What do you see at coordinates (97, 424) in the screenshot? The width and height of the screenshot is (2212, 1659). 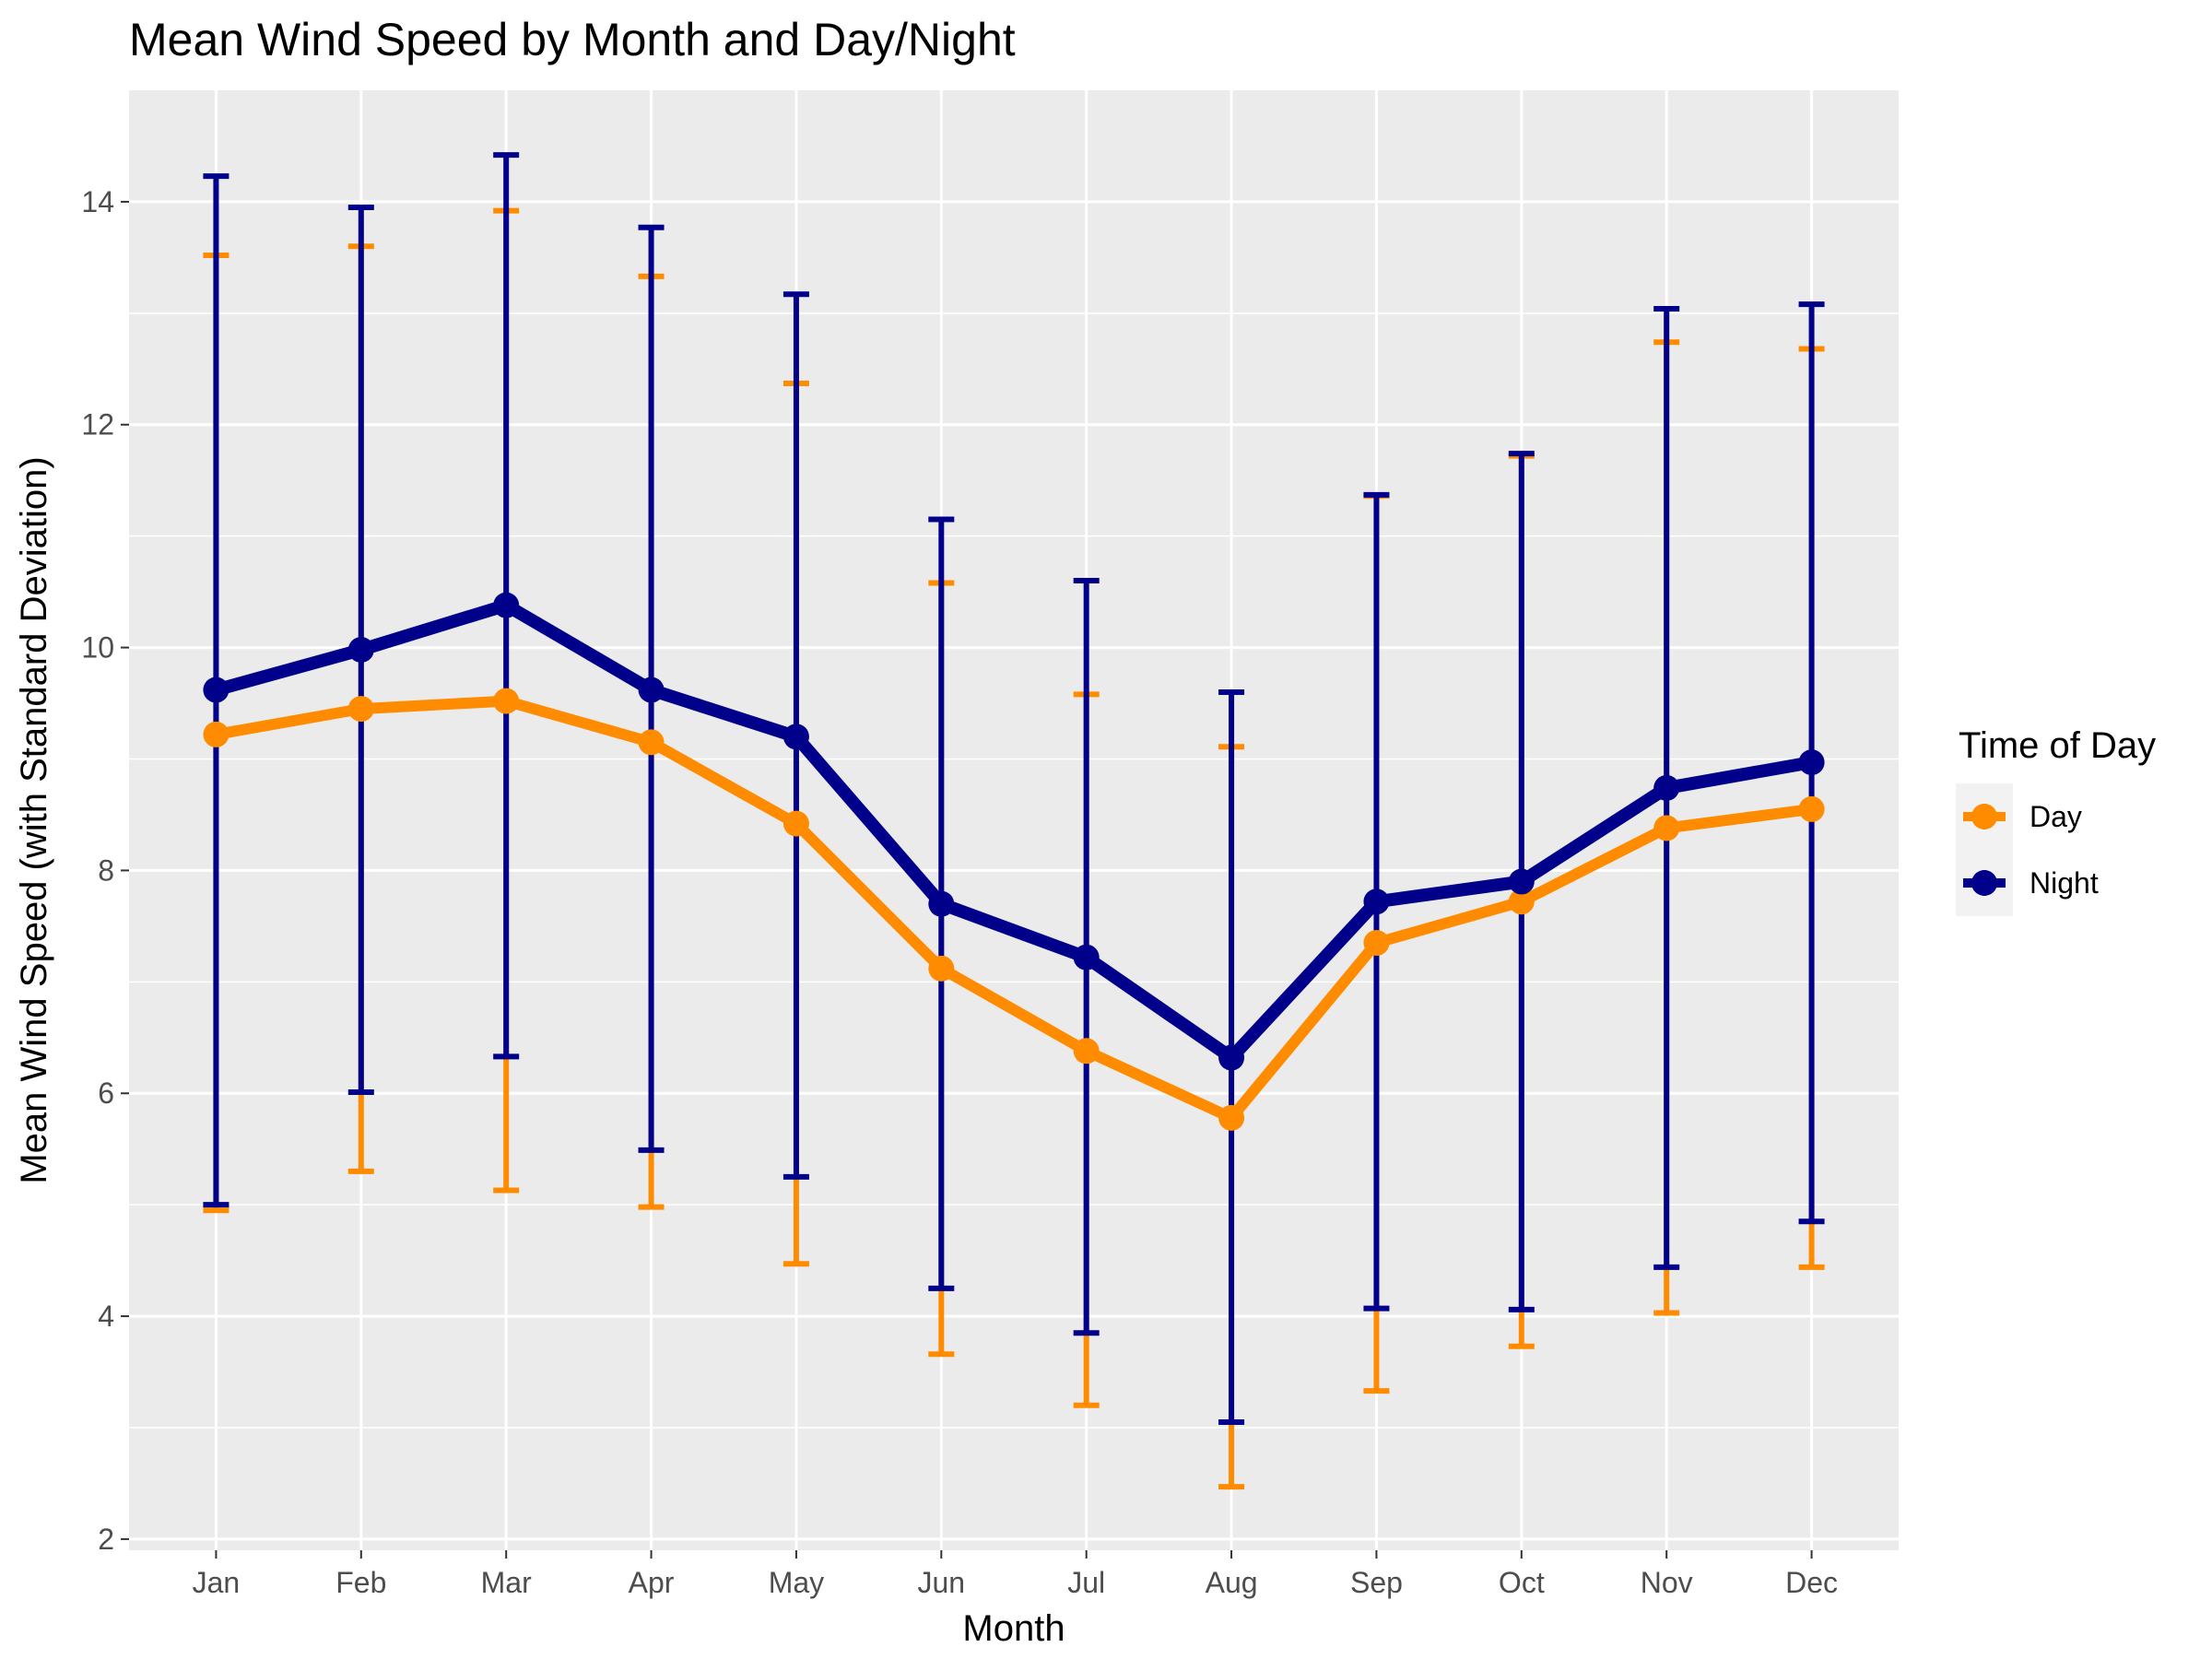 I see `y-tick-label: 12` at bounding box center [97, 424].